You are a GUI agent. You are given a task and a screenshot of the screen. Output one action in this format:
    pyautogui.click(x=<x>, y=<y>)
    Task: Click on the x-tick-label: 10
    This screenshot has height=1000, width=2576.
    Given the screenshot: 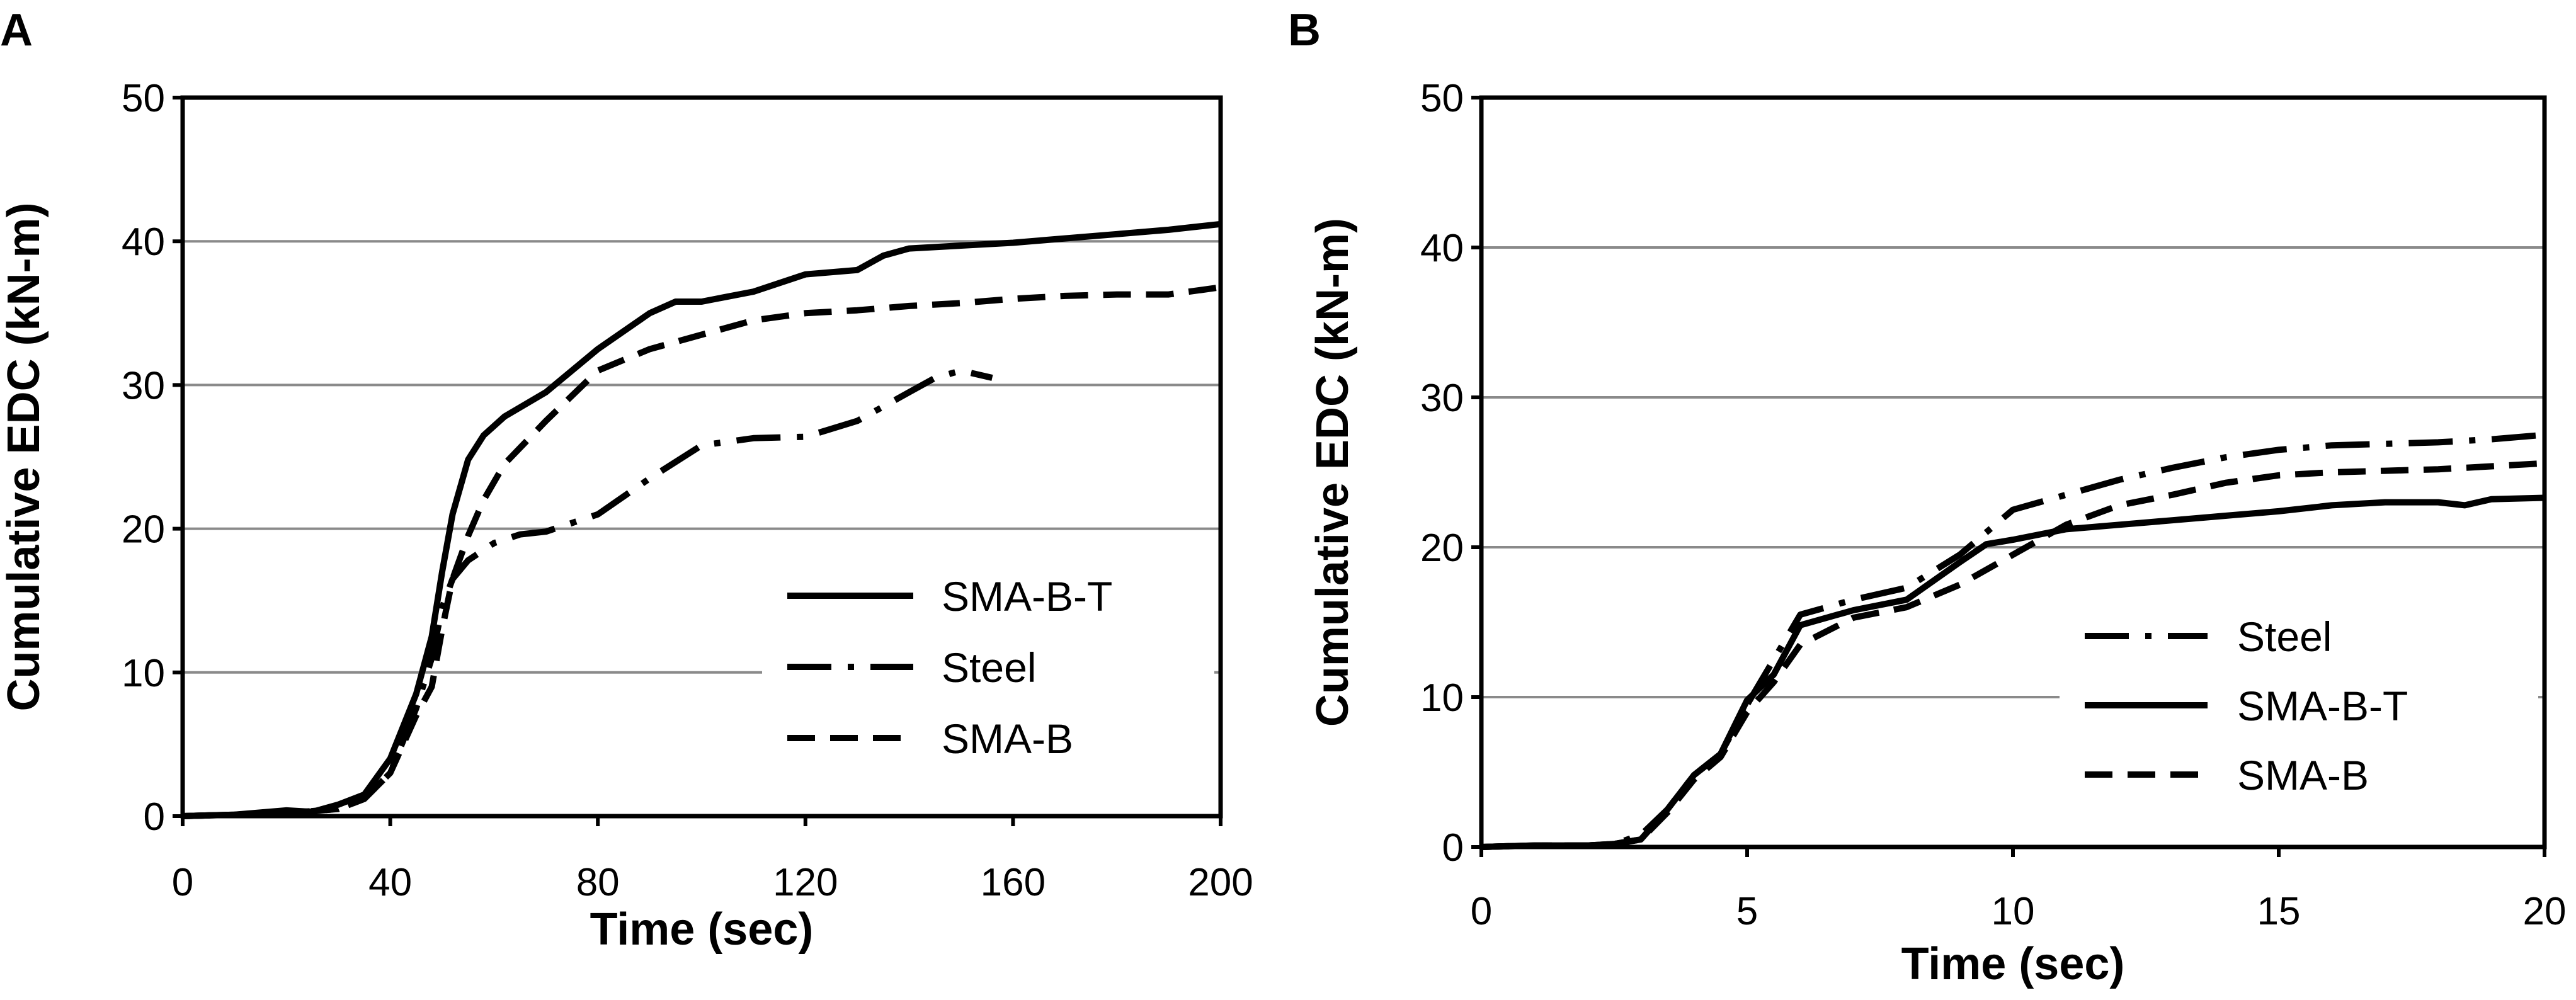 What is the action you would take?
    pyautogui.click(x=2013, y=911)
    